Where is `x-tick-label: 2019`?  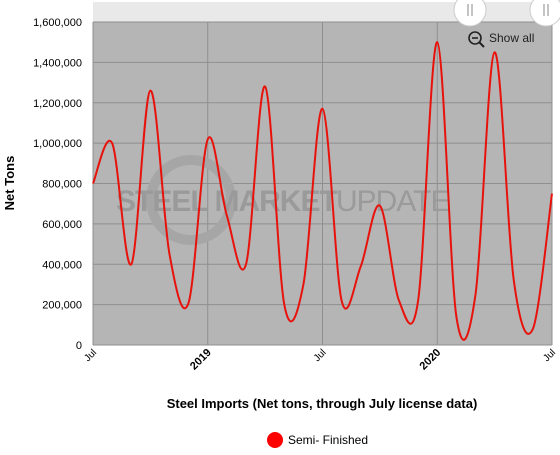 x-tick-label: 2019 is located at coordinates (201, 360).